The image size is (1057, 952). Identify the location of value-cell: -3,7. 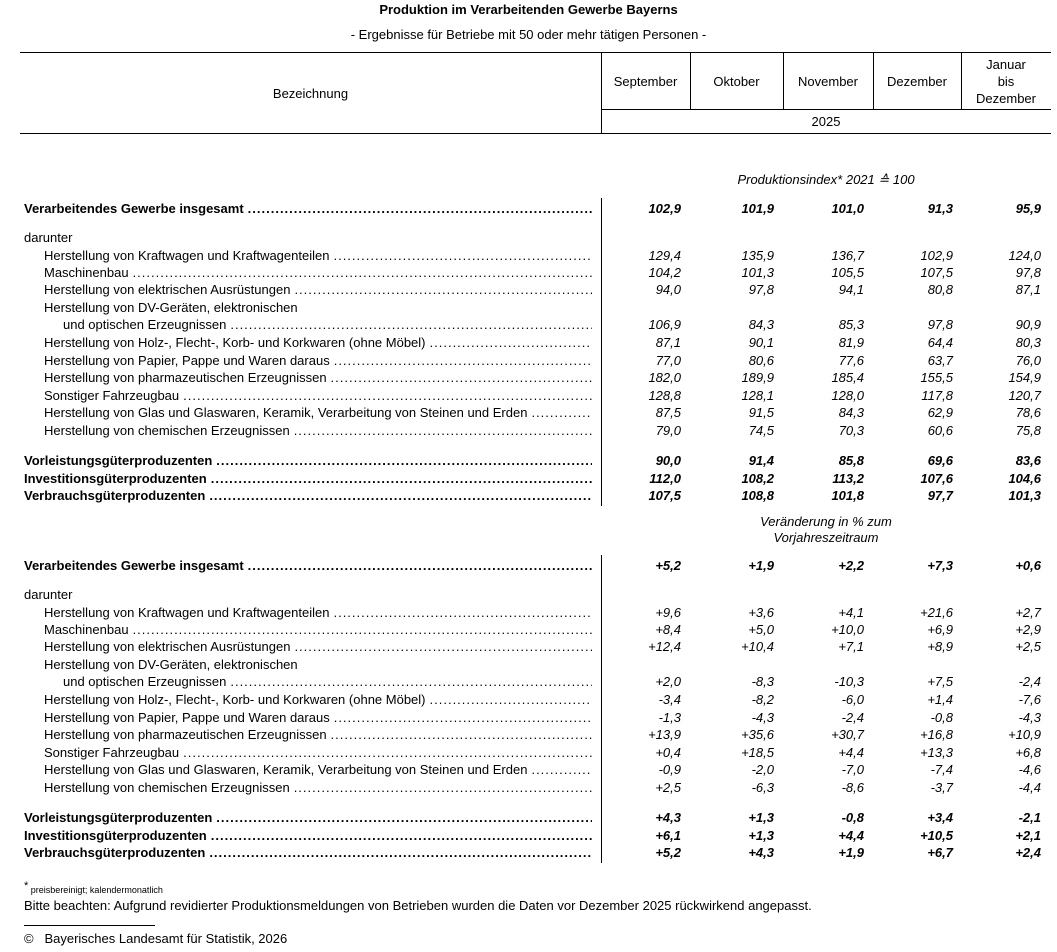
(941, 787).